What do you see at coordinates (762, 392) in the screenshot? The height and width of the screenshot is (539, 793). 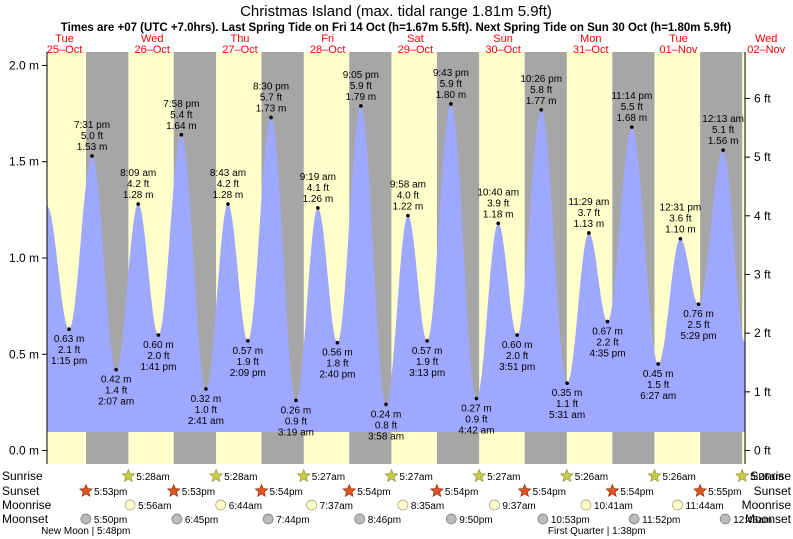 I see `right-tick-label: 1 ft` at bounding box center [762, 392].